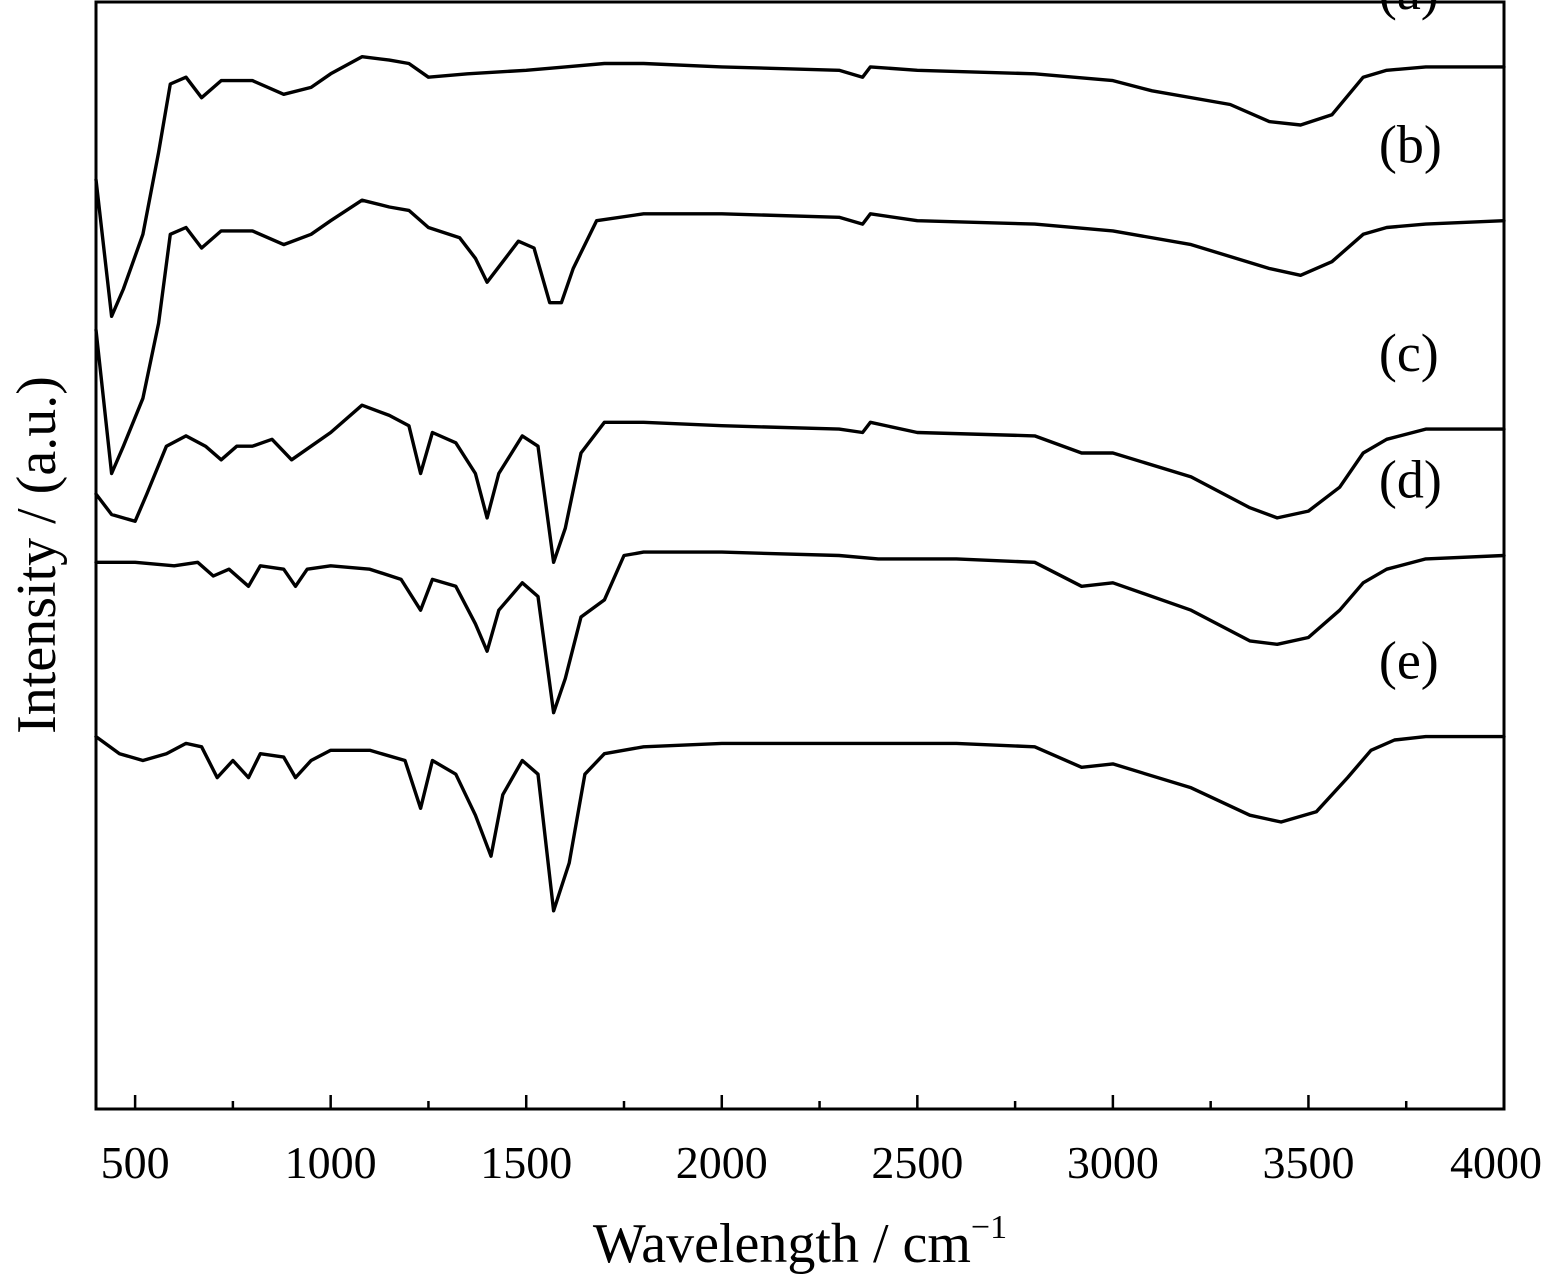 The width and height of the screenshot is (1550, 1287). Describe the element at coordinates (917, 1162) in the screenshot. I see `x-tick-label-2500: 2500` at that location.